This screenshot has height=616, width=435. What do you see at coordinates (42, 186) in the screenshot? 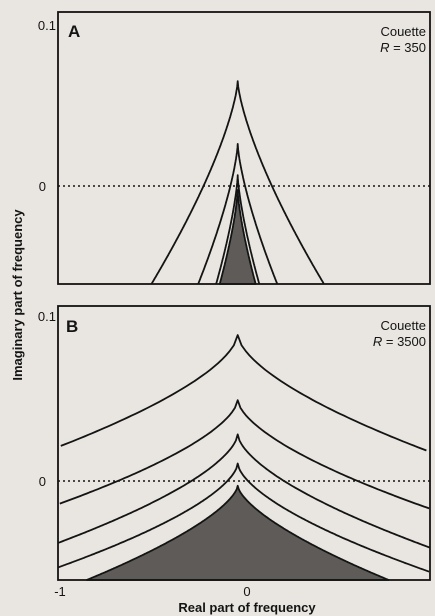
I see `panel-a-ytick-0: 0` at bounding box center [42, 186].